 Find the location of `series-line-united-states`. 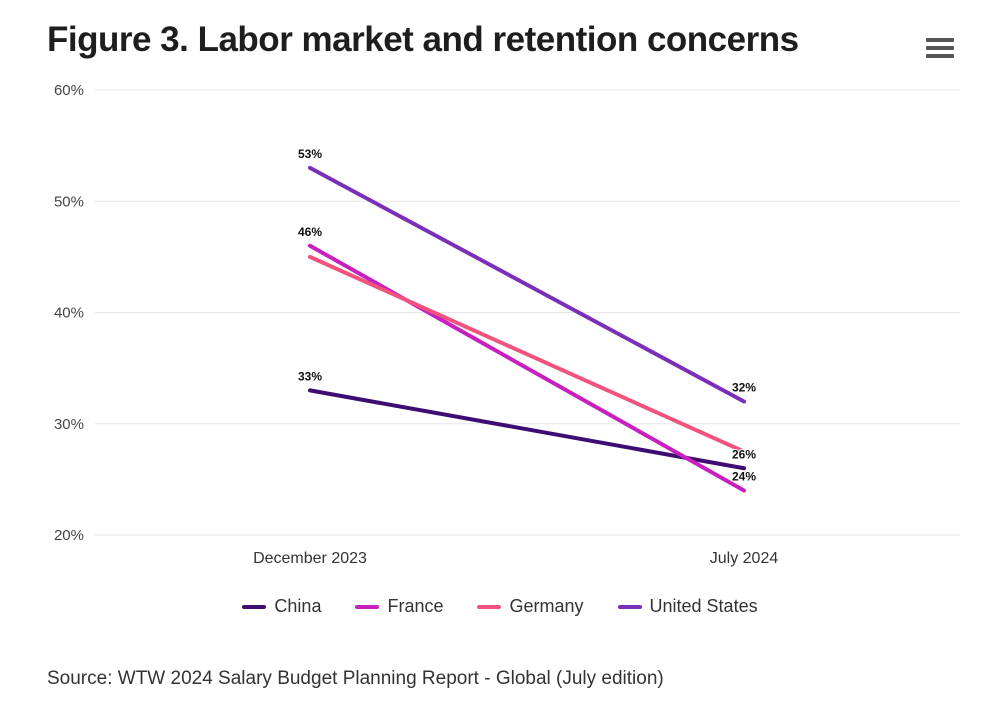

series-line-united-states is located at coordinates (527, 284).